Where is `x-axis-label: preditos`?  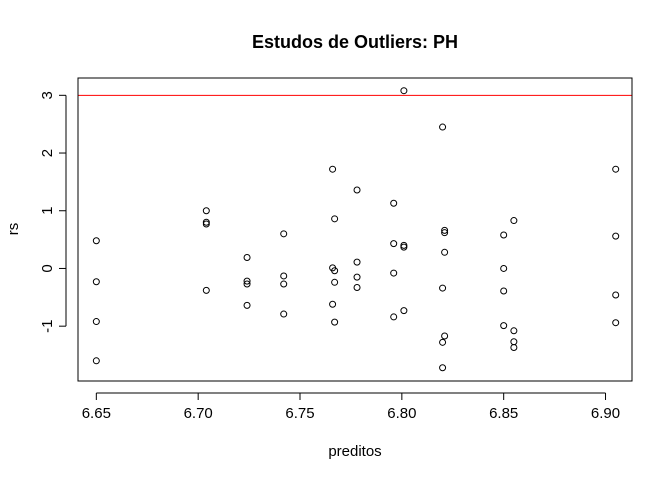
x-axis-label: preditos is located at coordinates (354, 451).